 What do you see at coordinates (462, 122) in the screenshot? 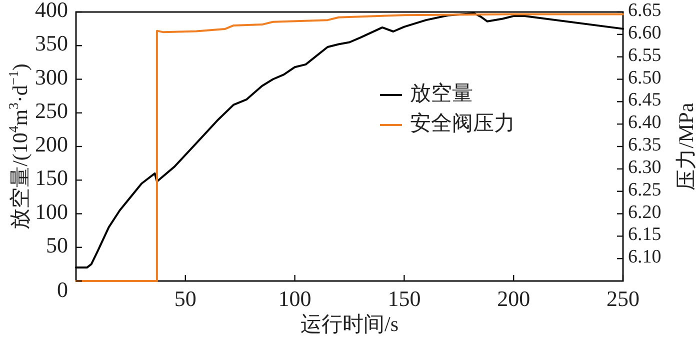
I see `legend-label: 安全阀压力` at bounding box center [462, 122].